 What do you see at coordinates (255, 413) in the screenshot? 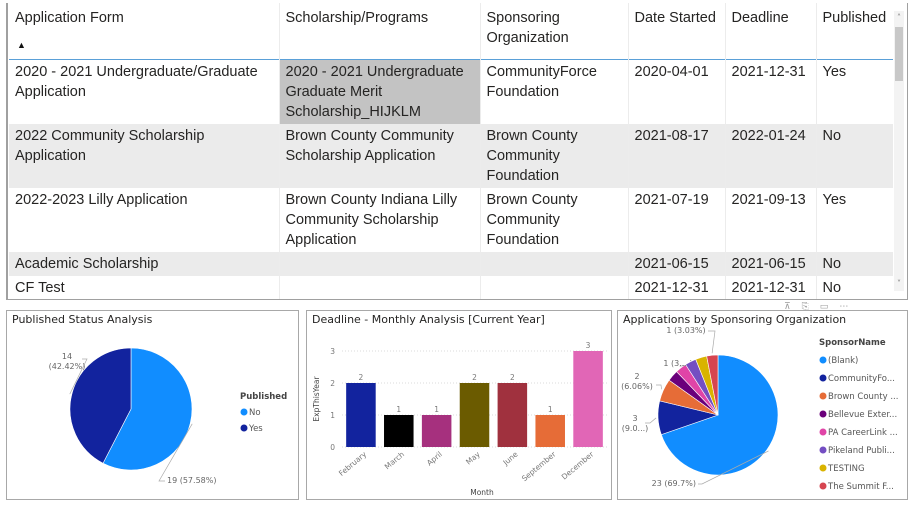
I see `legend-item: No` at bounding box center [255, 413].